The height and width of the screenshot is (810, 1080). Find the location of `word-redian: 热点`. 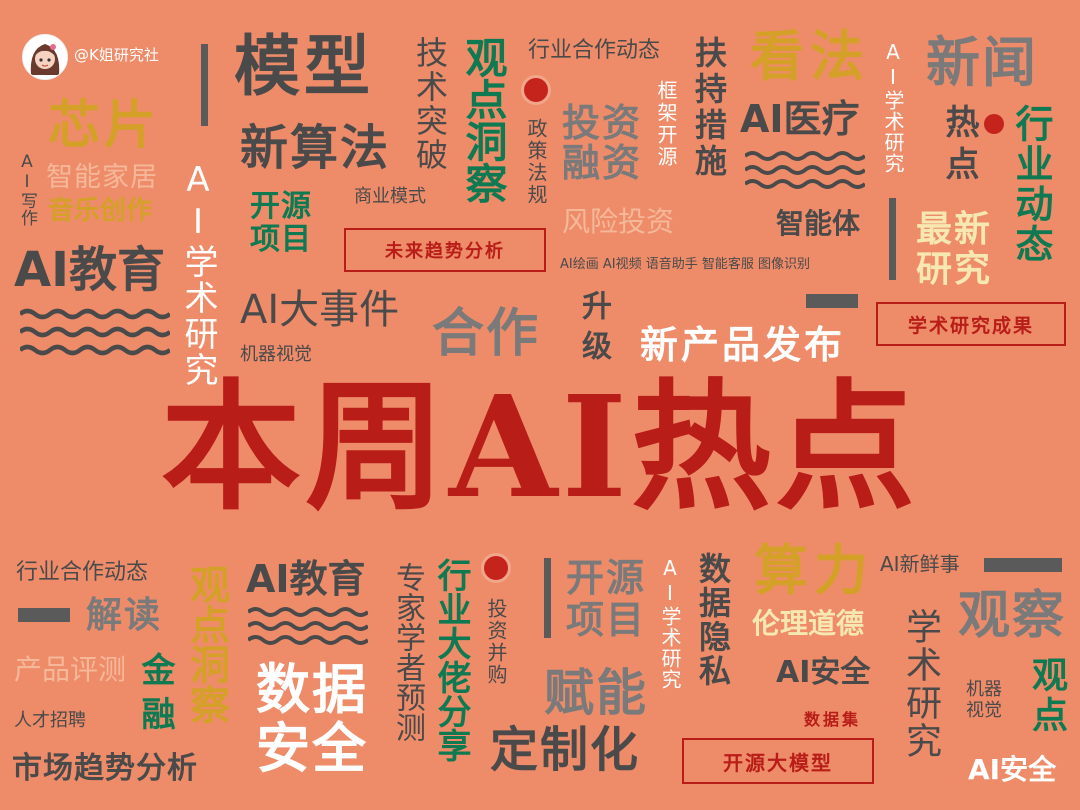

word-redian: 热点 is located at coordinates (959, 146).